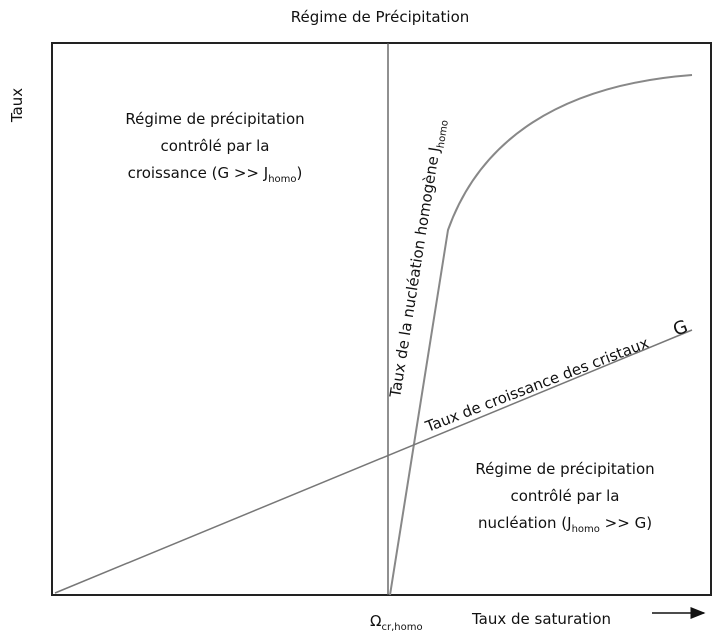  I want to click on x-marker: Ωcr,homo, so click(396, 622).